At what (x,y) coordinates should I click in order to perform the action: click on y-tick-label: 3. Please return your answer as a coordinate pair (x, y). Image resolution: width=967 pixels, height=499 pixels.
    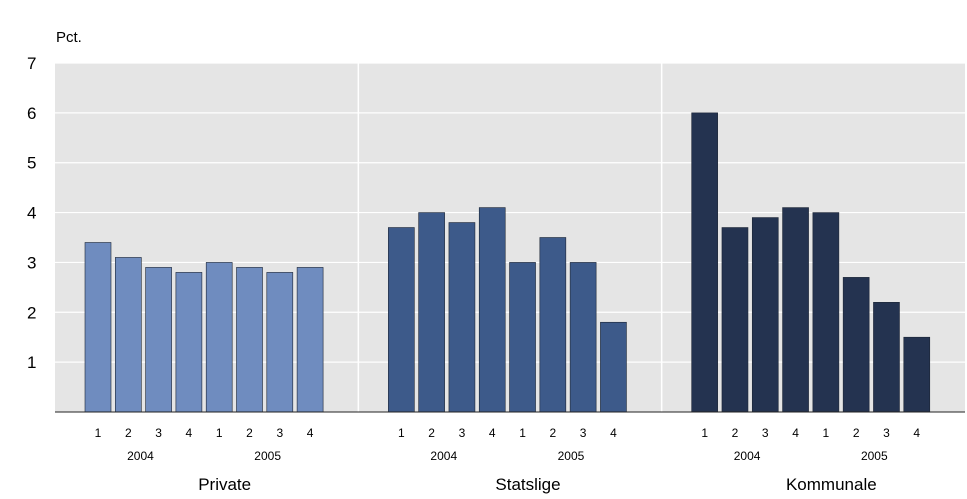
    Looking at the image, I should click on (31, 262).